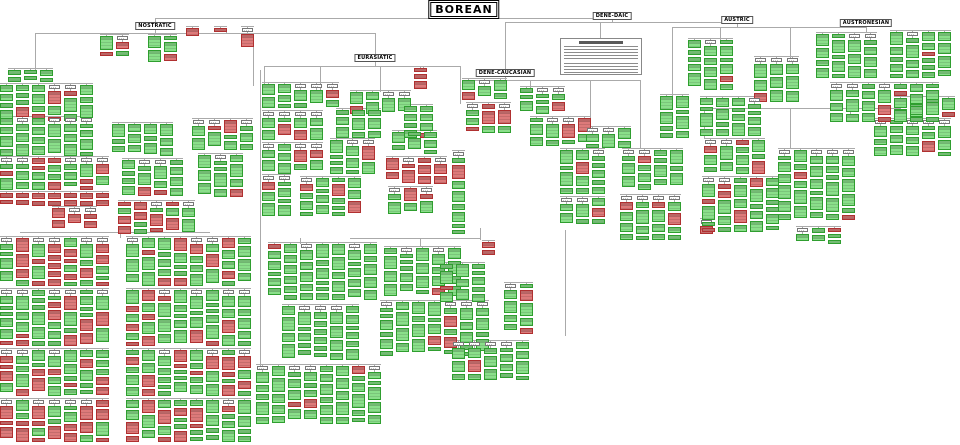 This screenshot has width=960, height=445. I want to click on note-text-lines, so click(601, 53).